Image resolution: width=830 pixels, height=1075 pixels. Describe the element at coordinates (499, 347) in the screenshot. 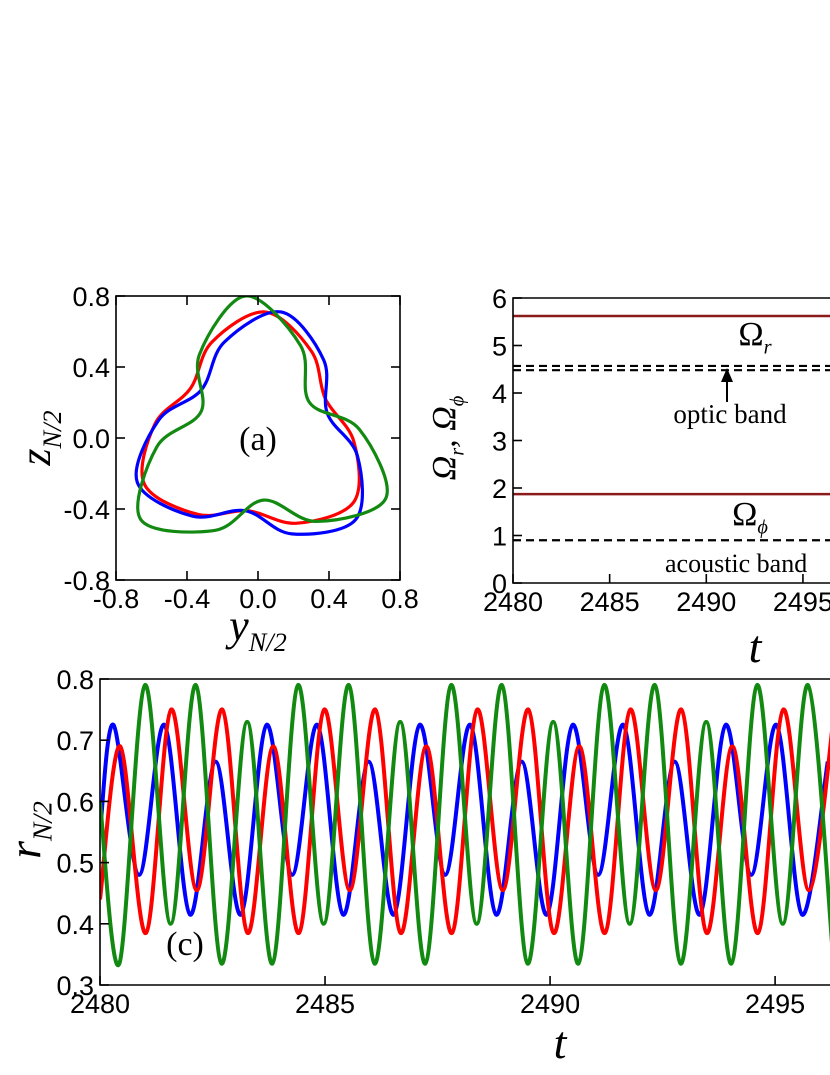

I see `y-tick-label: 5` at that location.